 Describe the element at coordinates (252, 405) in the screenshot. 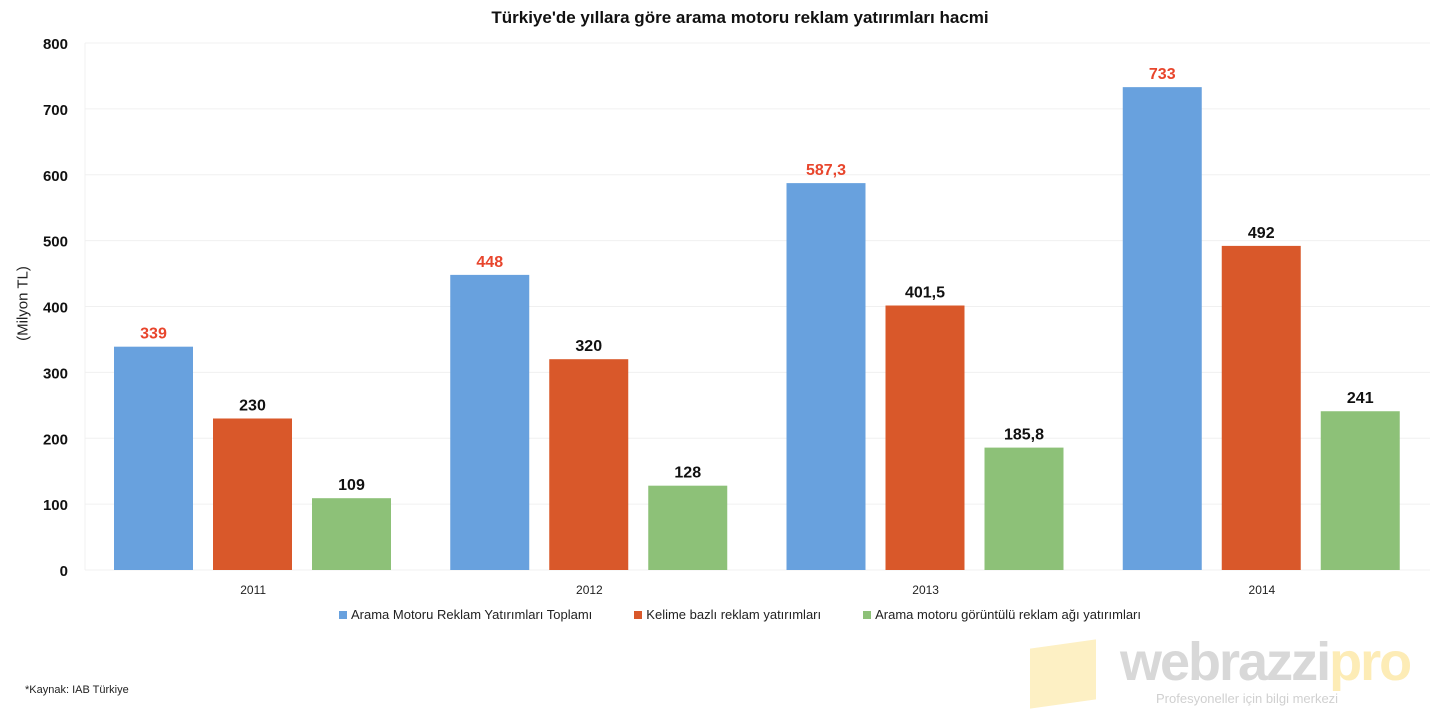

I see `data-label: 230` at that location.